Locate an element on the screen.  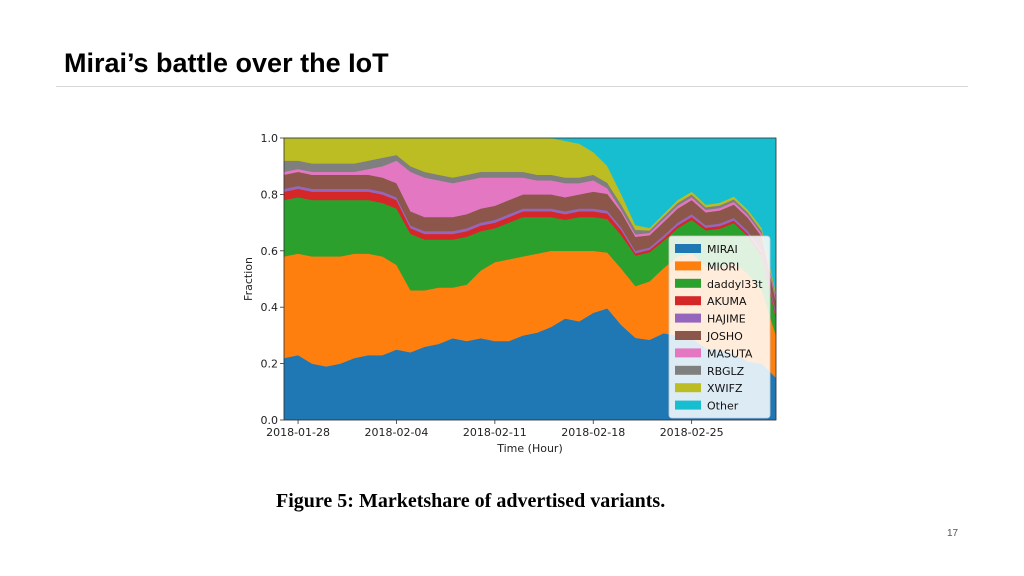
legend-label: HAJIME is located at coordinates (726, 319).